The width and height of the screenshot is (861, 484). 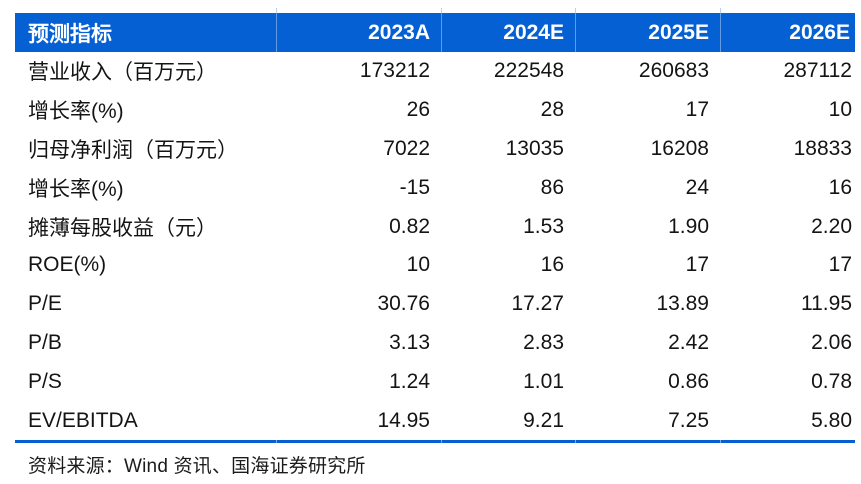 What do you see at coordinates (831, 381) in the screenshot?
I see `cell-2026e: 0.78` at bounding box center [831, 381].